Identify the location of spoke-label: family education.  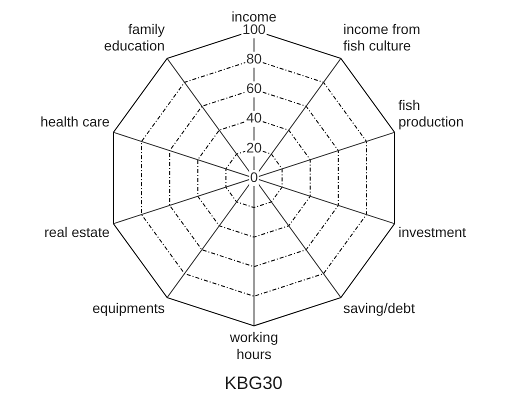
(134, 37).